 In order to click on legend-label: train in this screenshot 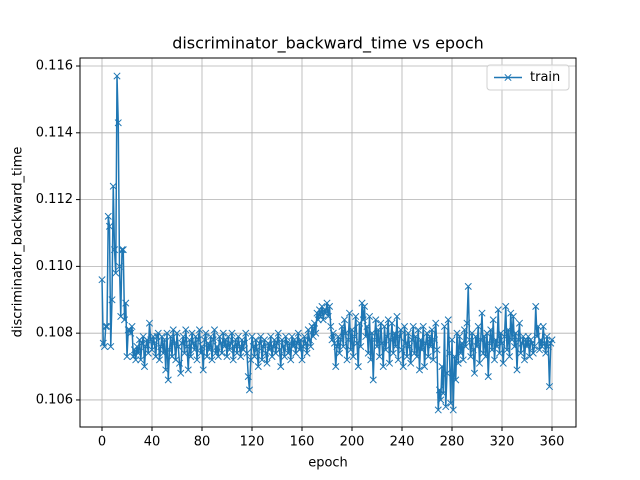, I will do `click(545, 77)`.